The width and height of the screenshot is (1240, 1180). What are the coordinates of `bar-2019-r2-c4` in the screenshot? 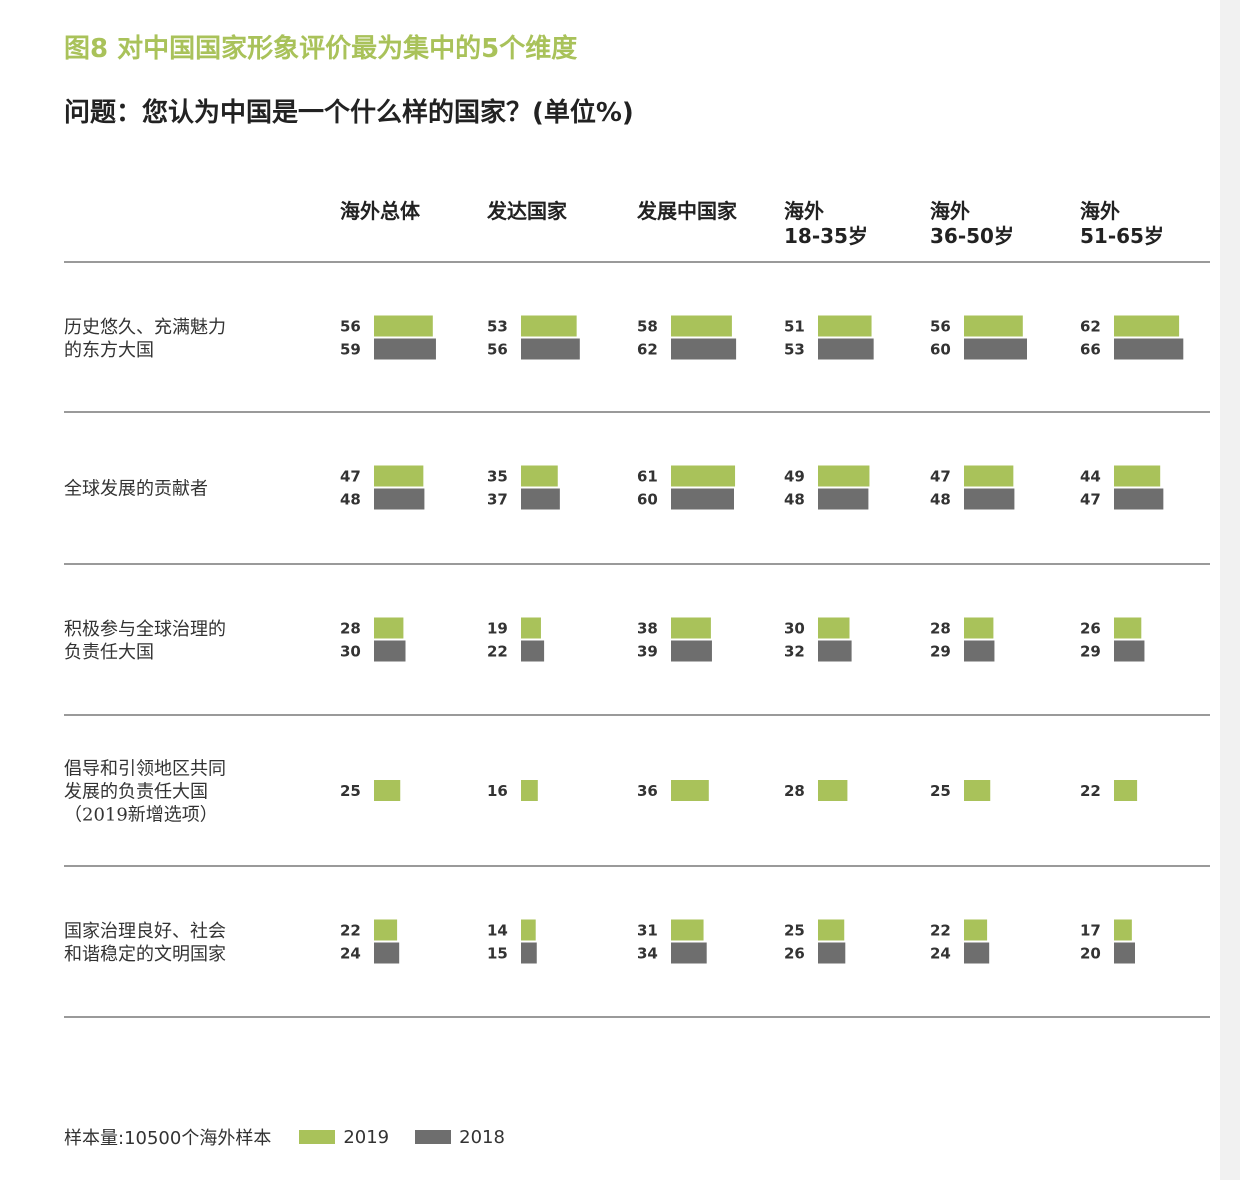 It's located at (979, 628).